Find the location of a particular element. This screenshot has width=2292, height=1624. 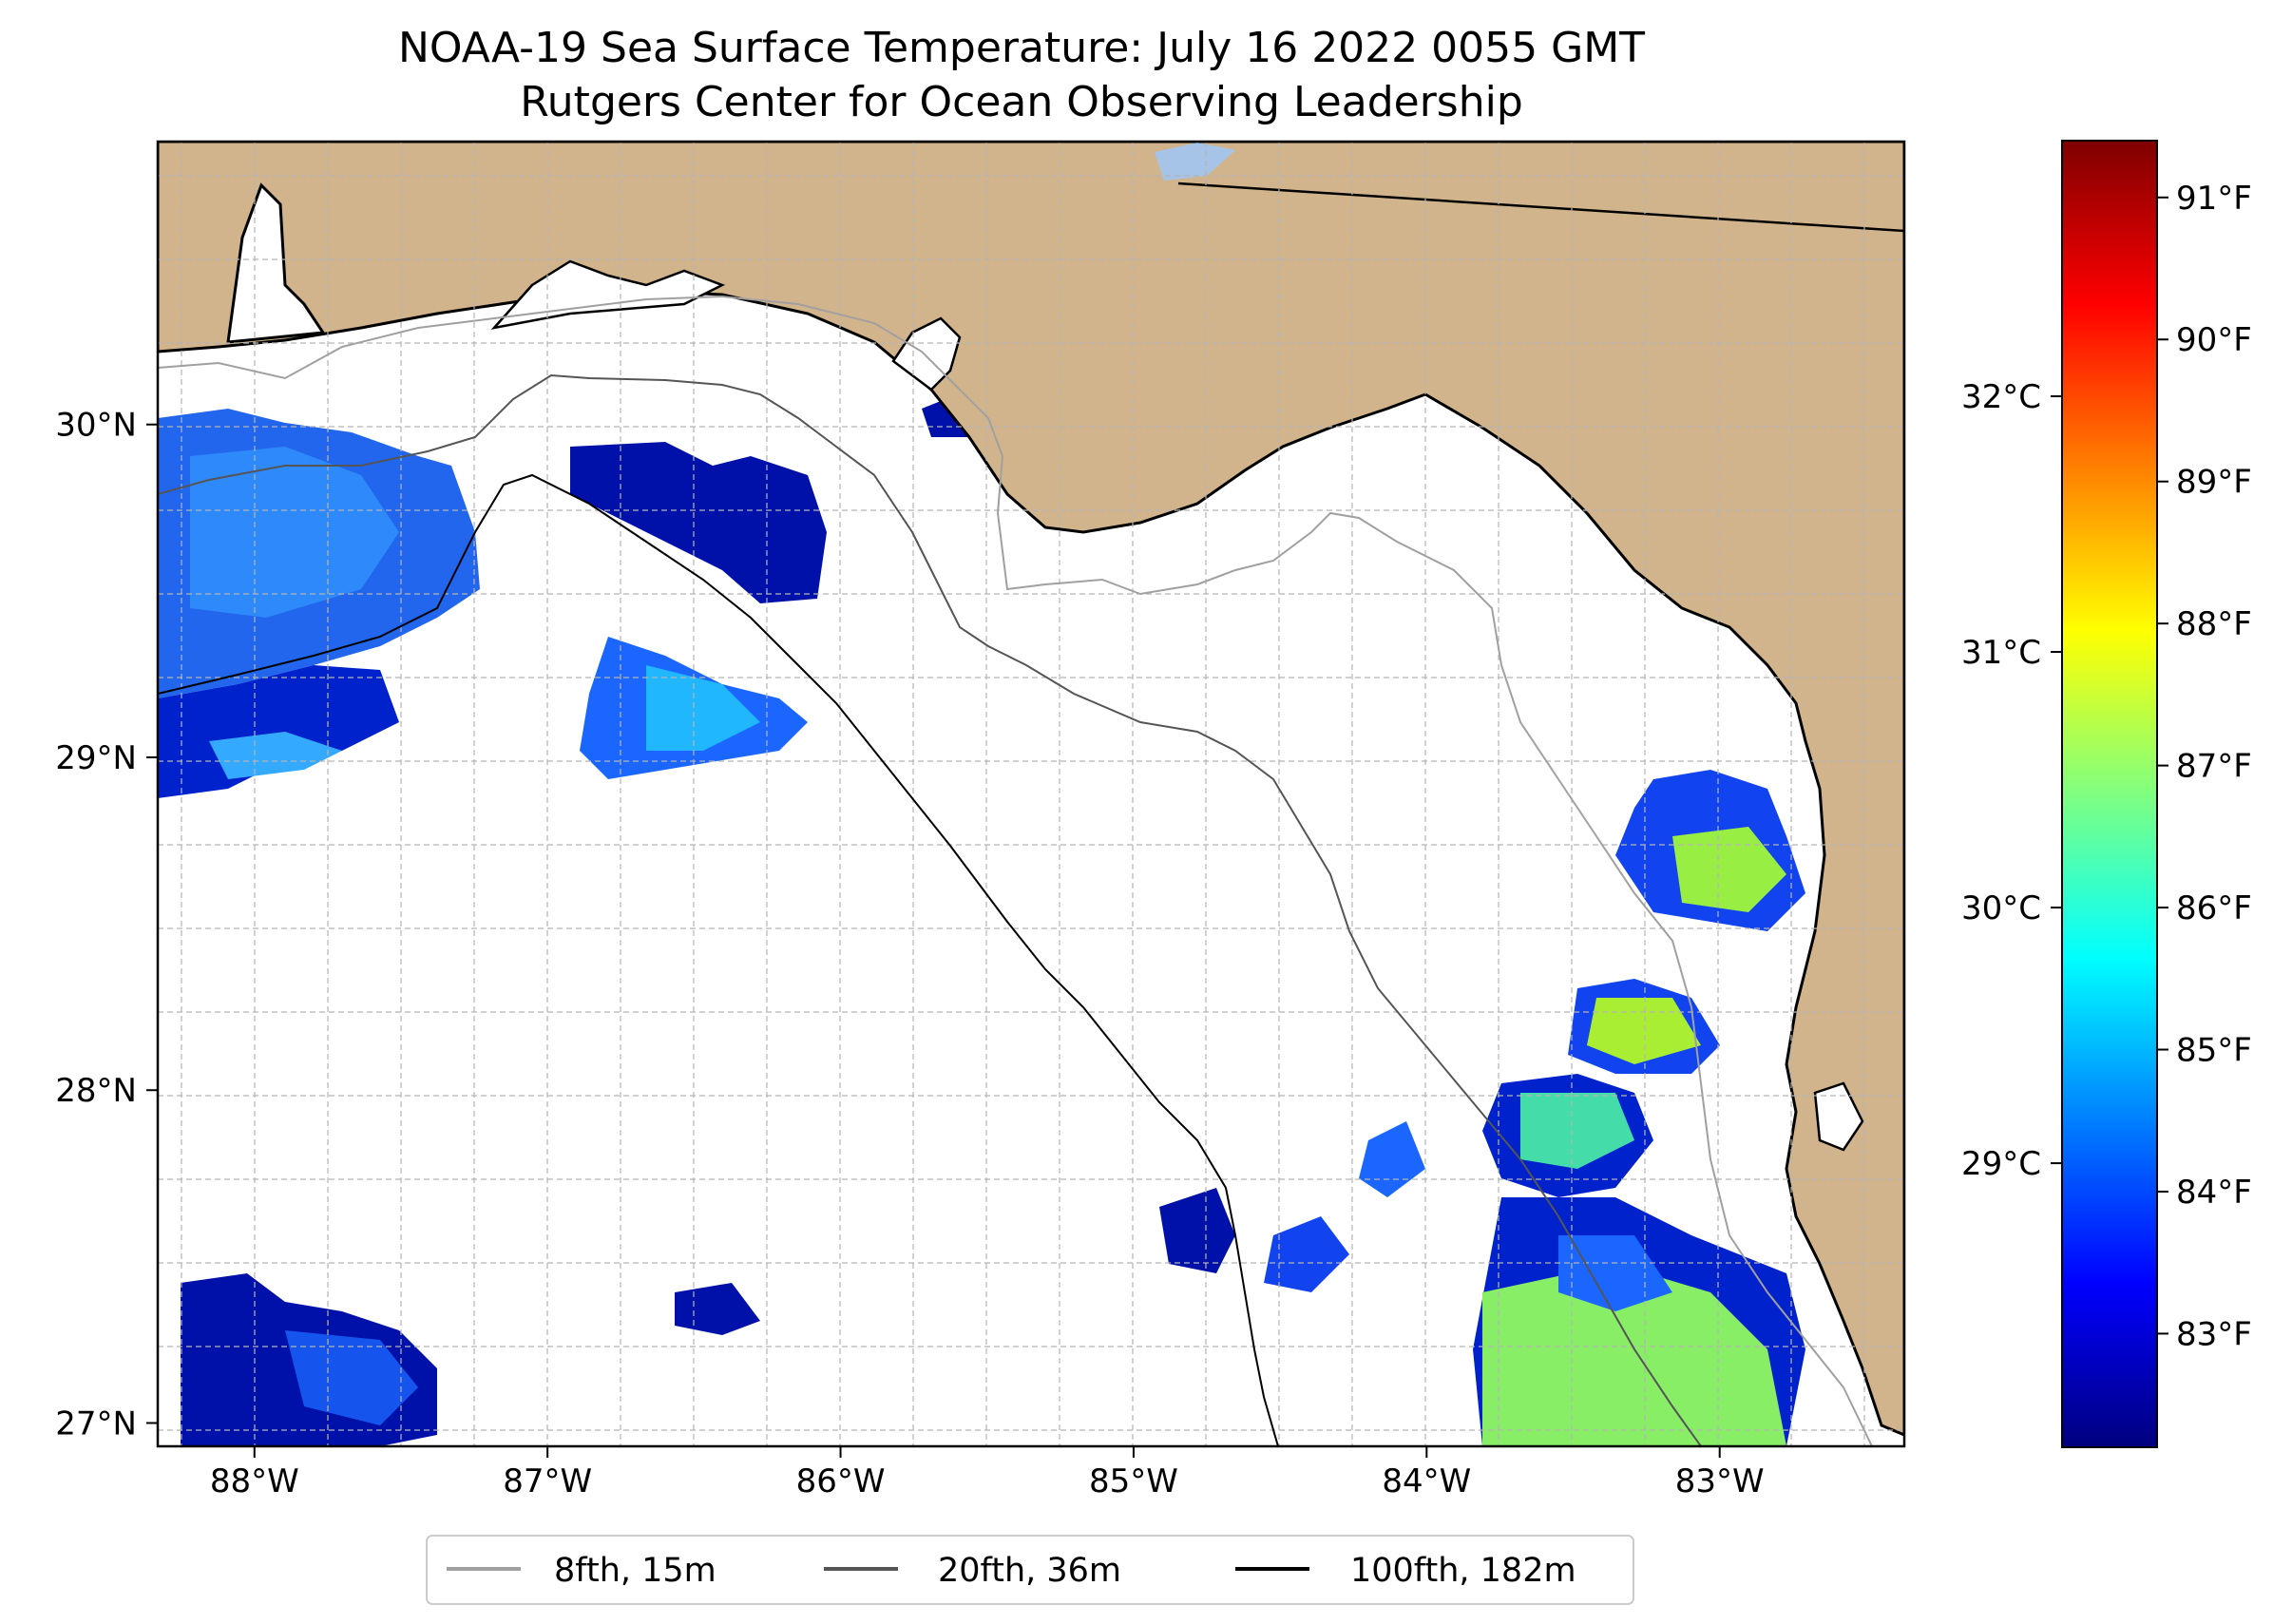

legend-label-8fth: 8fth, 15m is located at coordinates (635, 1571).